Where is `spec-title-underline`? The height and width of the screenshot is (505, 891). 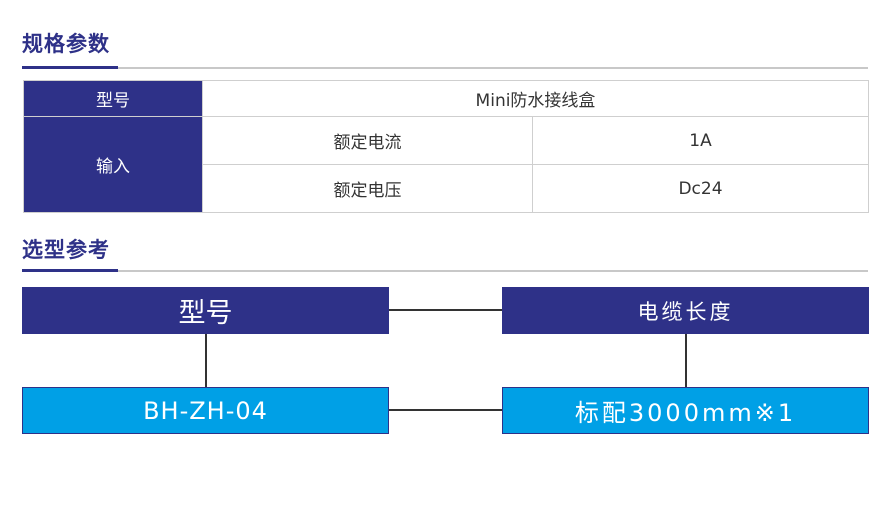
spec-title-underline is located at coordinates (445, 67).